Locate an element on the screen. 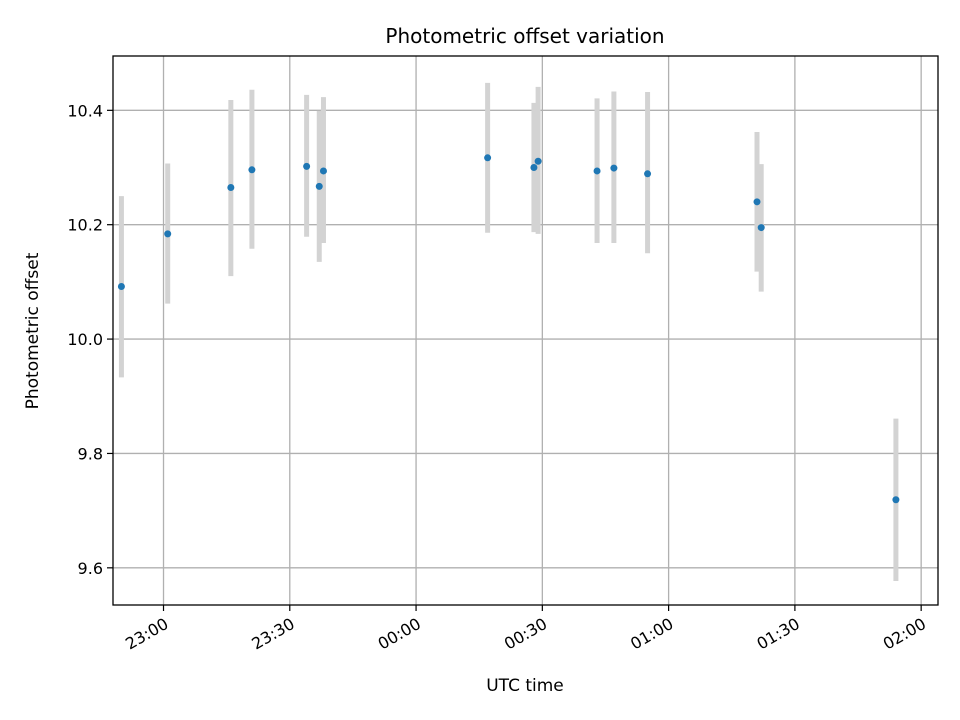 Image resolution: width=960 pixels, height=720 pixels. y-tick-label: 10.2 is located at coordinates (85, 225).